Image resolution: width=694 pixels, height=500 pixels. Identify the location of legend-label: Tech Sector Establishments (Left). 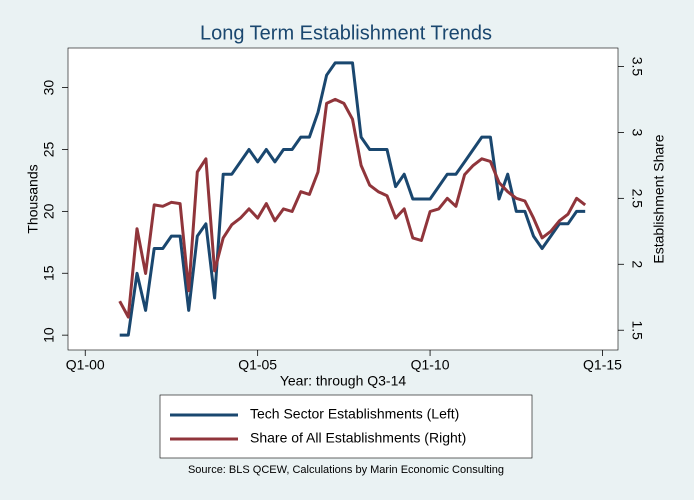
(354, 414).